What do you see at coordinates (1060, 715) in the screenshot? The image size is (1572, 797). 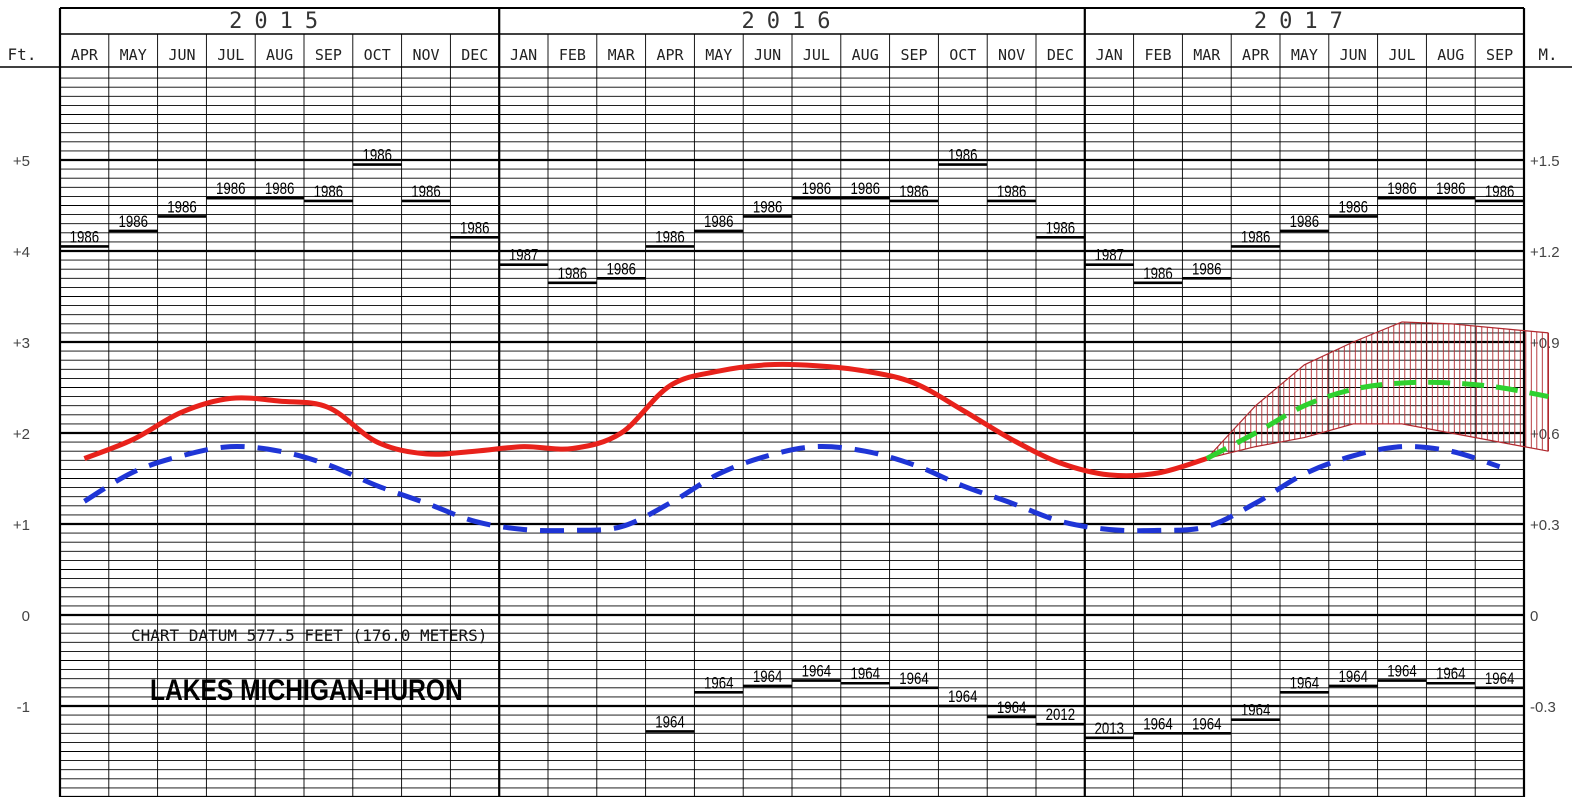 I see `record-lows-year-label: 2012` at bounding box center [1060, 715].